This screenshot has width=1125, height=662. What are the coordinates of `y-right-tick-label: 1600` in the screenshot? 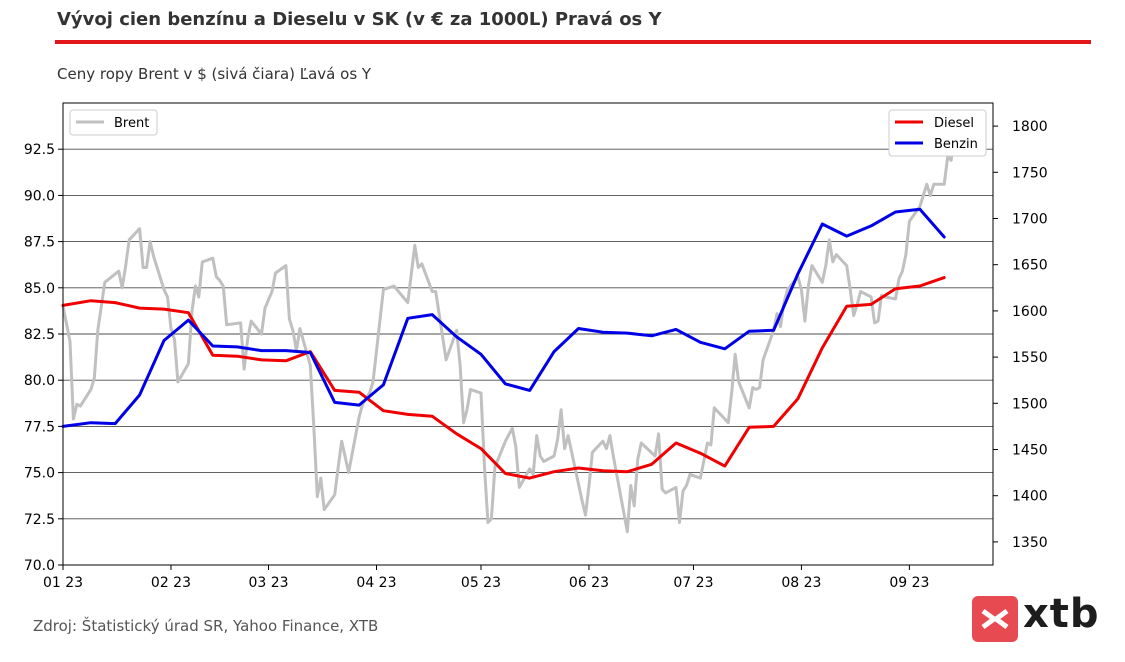 It's located at (1030, 312).